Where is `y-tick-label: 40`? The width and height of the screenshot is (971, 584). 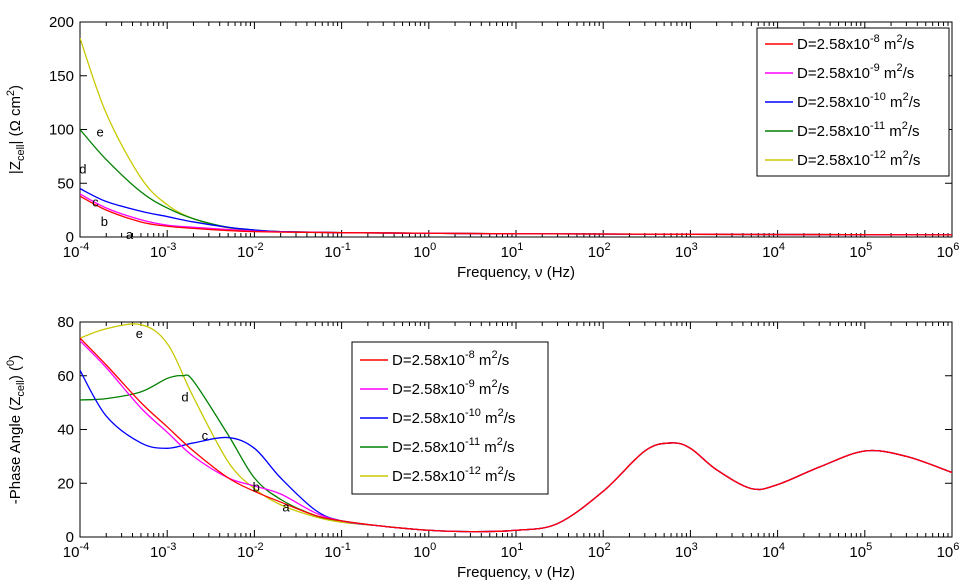
y-tick-label: 40 is located at coordinates (65, 430).